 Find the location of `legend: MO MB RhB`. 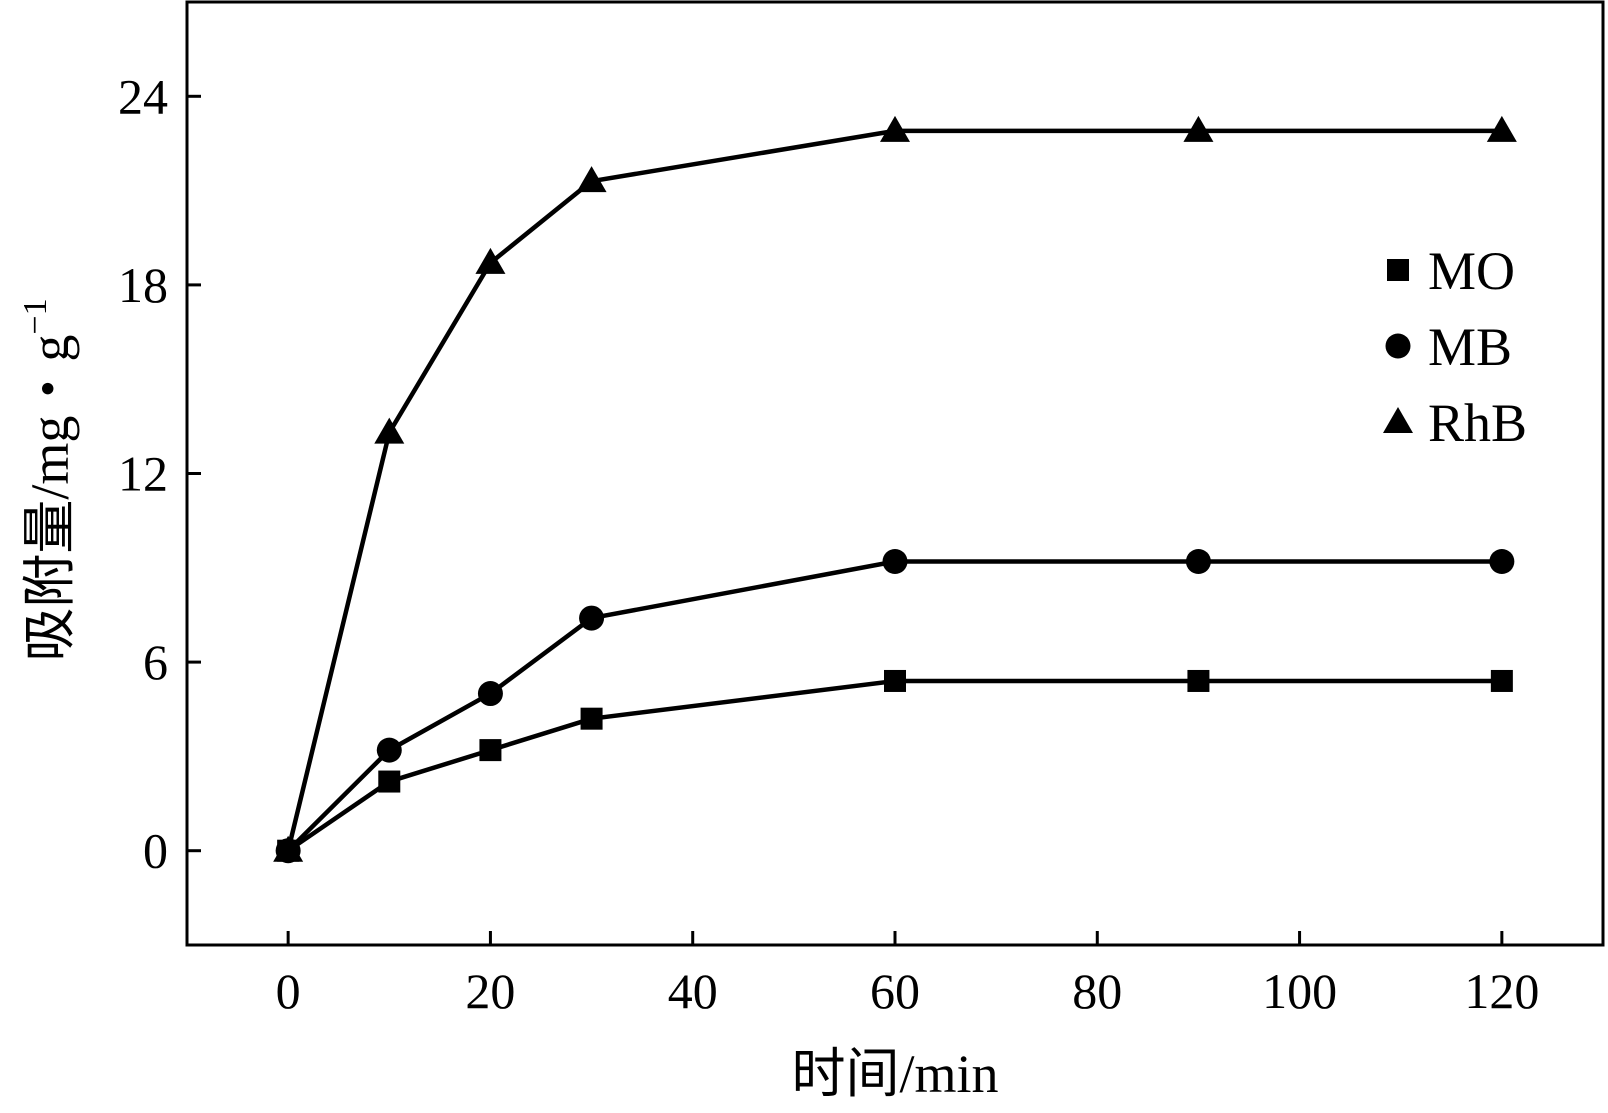

legend: MO MB RhB is located at coordinates (1455, 347).